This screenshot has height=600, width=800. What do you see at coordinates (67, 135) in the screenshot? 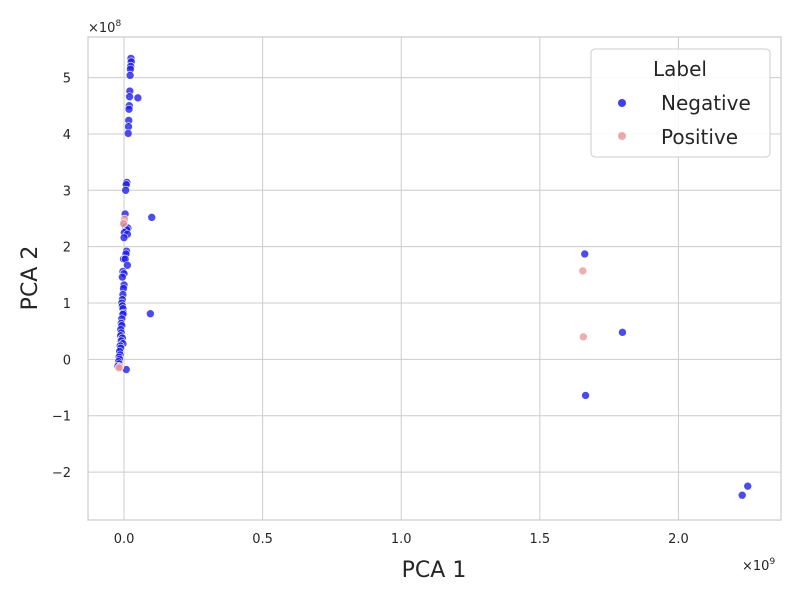
I see `y-tick-label: 4` at bounding box center [67, 135].